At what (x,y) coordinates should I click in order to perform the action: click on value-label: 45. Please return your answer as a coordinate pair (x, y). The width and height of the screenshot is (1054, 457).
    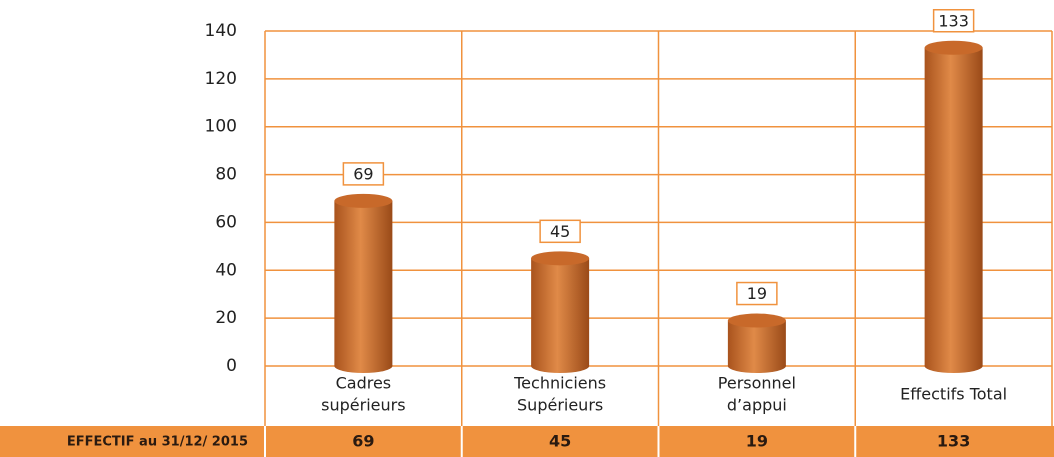
    Looking at the image, I should click on (560, 231).